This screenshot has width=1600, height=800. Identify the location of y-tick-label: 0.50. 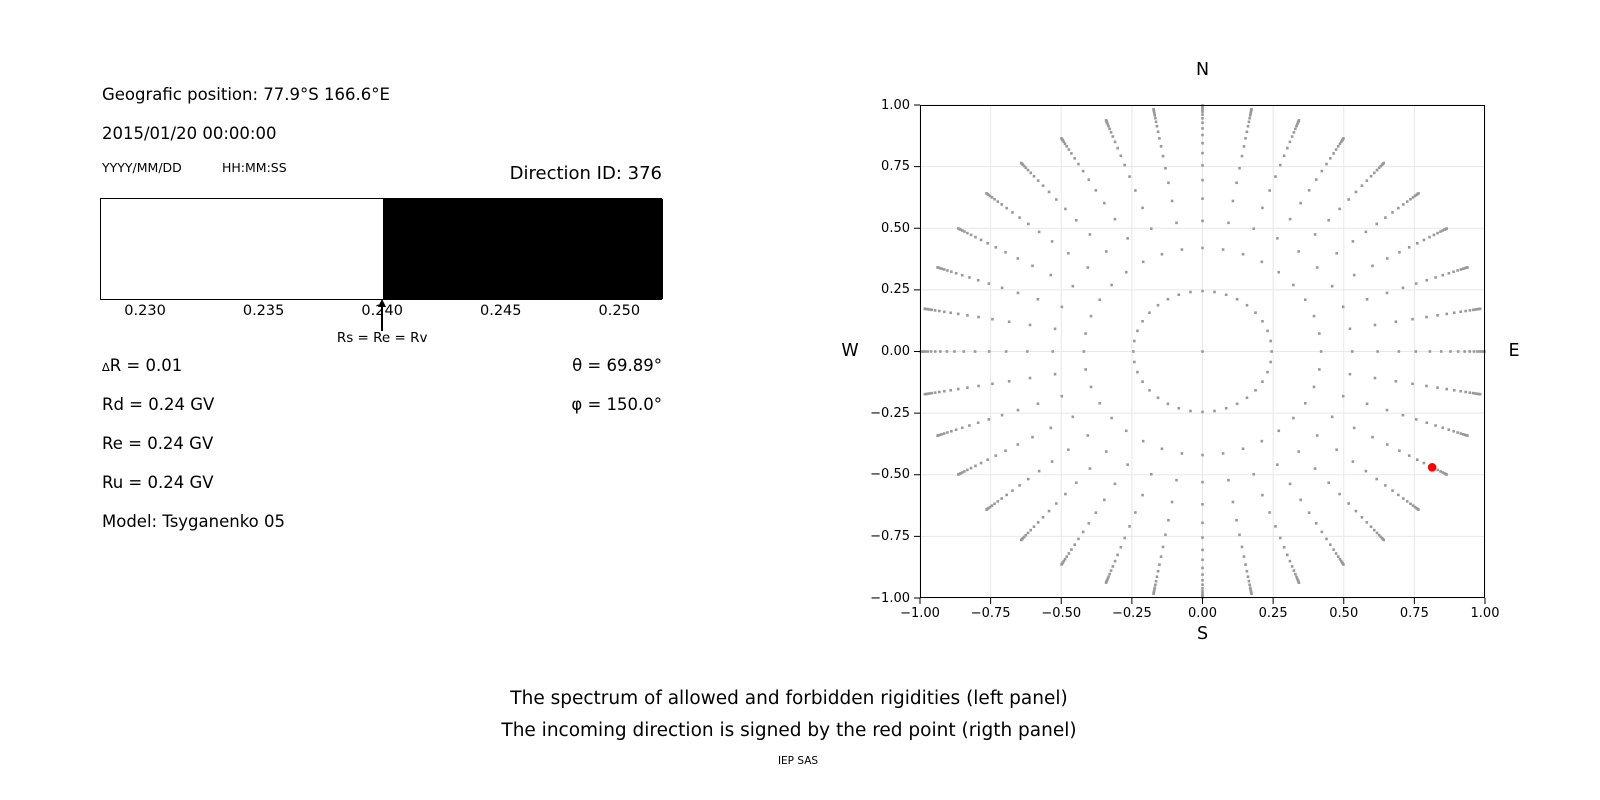
(895, 228).